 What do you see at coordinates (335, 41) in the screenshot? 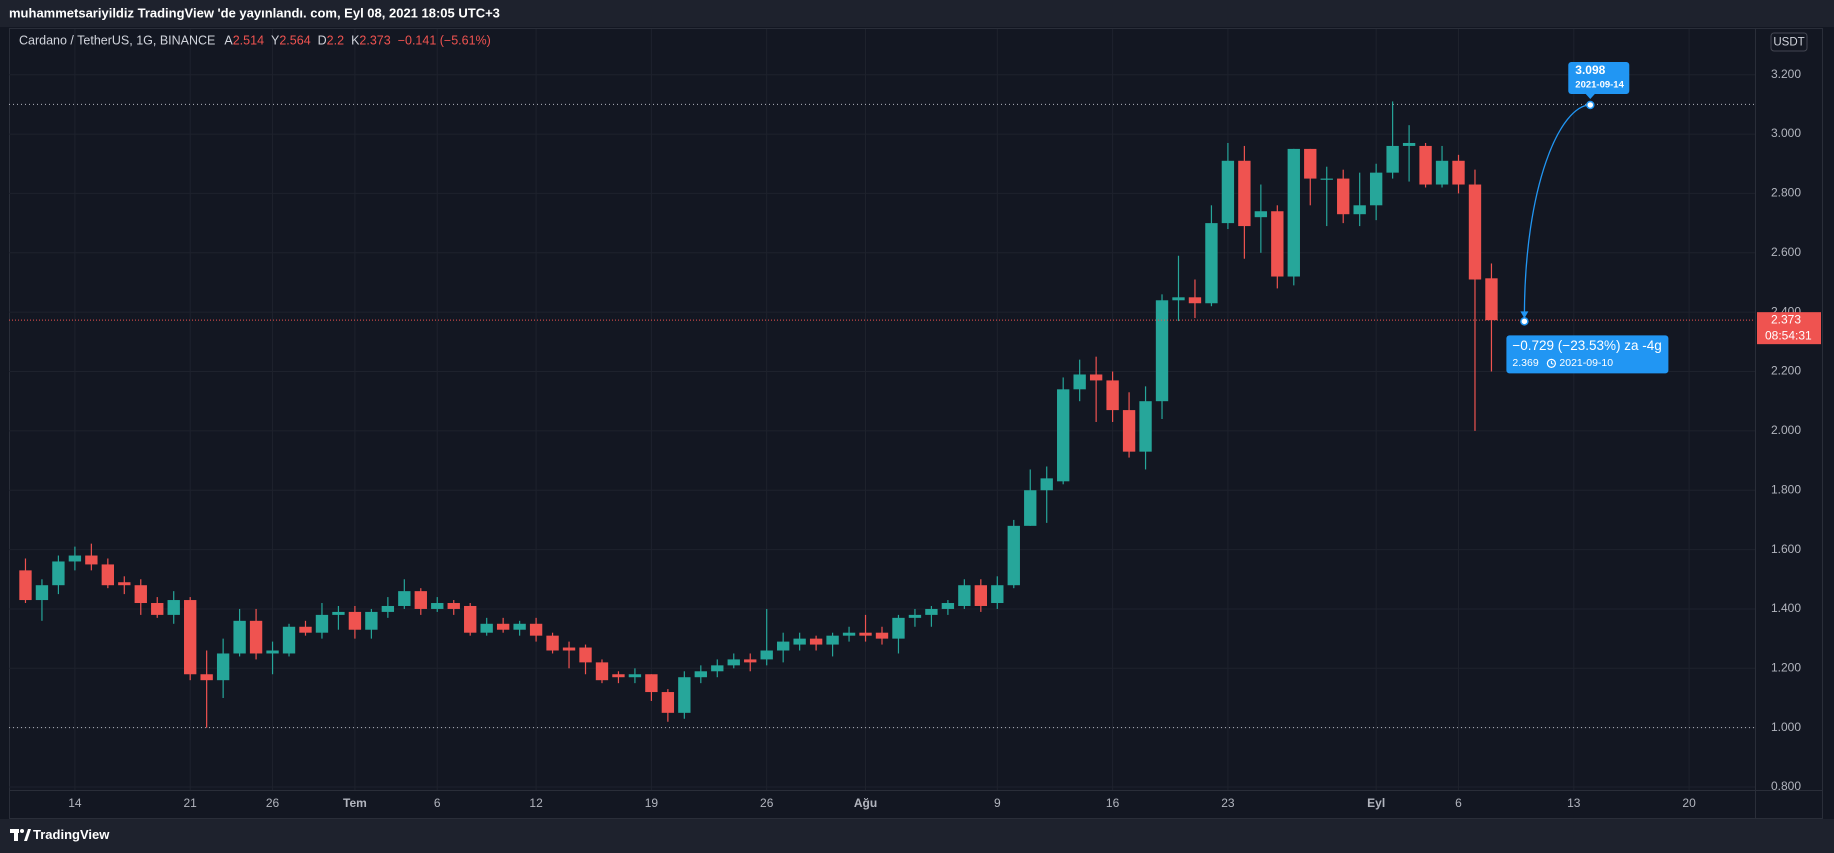
I see `legend-value: 2.2` at bounding box center [335, 41].